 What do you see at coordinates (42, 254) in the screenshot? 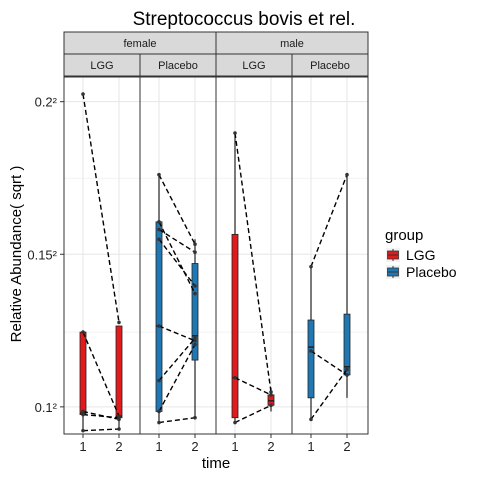
I see `y-tick-label: 0.15²` at bounding box center [42, 254].